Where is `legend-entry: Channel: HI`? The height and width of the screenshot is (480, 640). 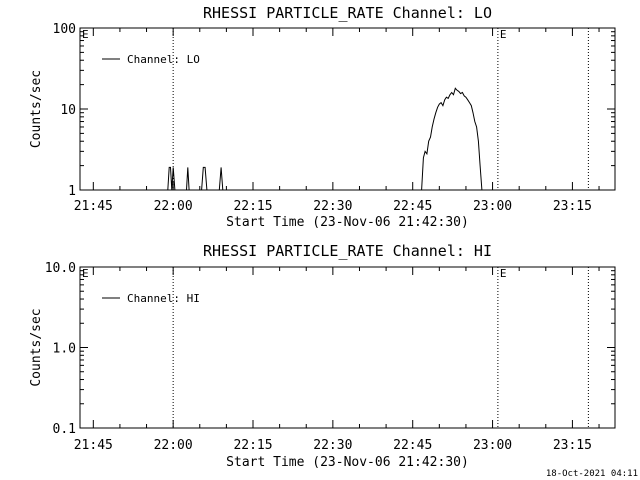
legend-entry: Channel: HI is located at coordinates (163, 298).